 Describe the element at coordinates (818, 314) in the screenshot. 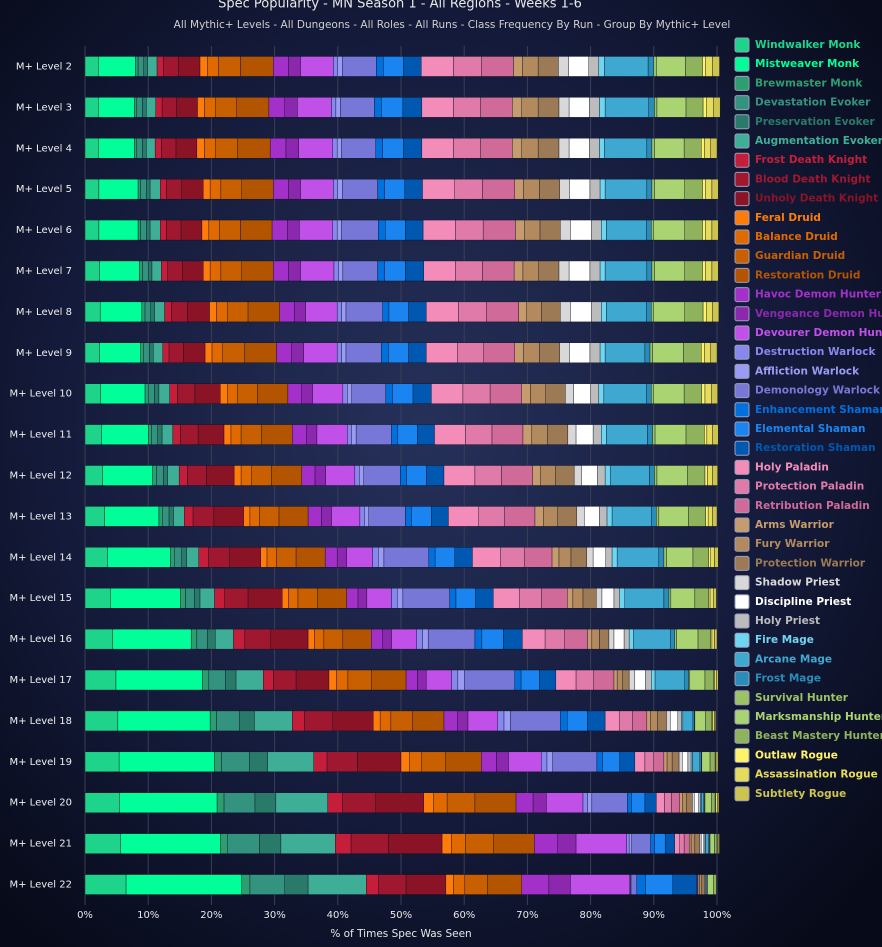

I see `legend-label: Vengeance Demon Hunter` at that location.